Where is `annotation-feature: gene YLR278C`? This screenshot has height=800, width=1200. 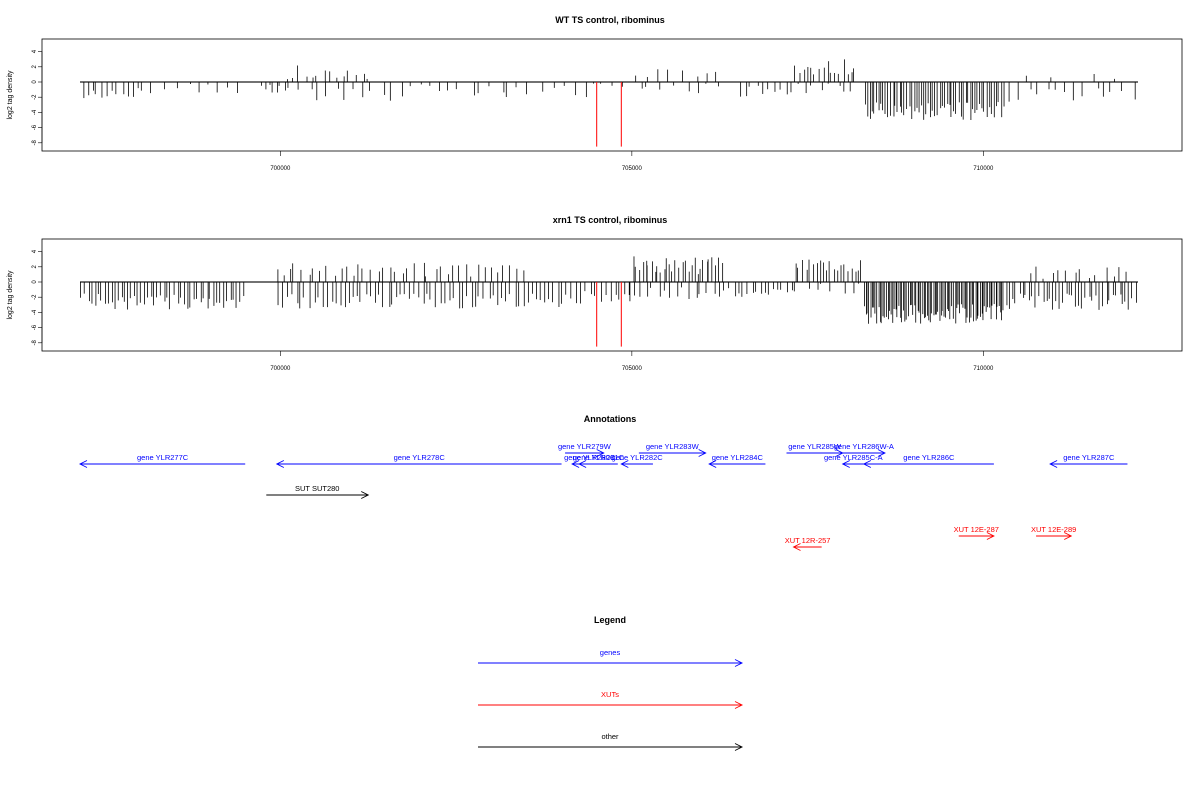 annotation-feature: gene YLR278C is located at coordinates (418, 460).